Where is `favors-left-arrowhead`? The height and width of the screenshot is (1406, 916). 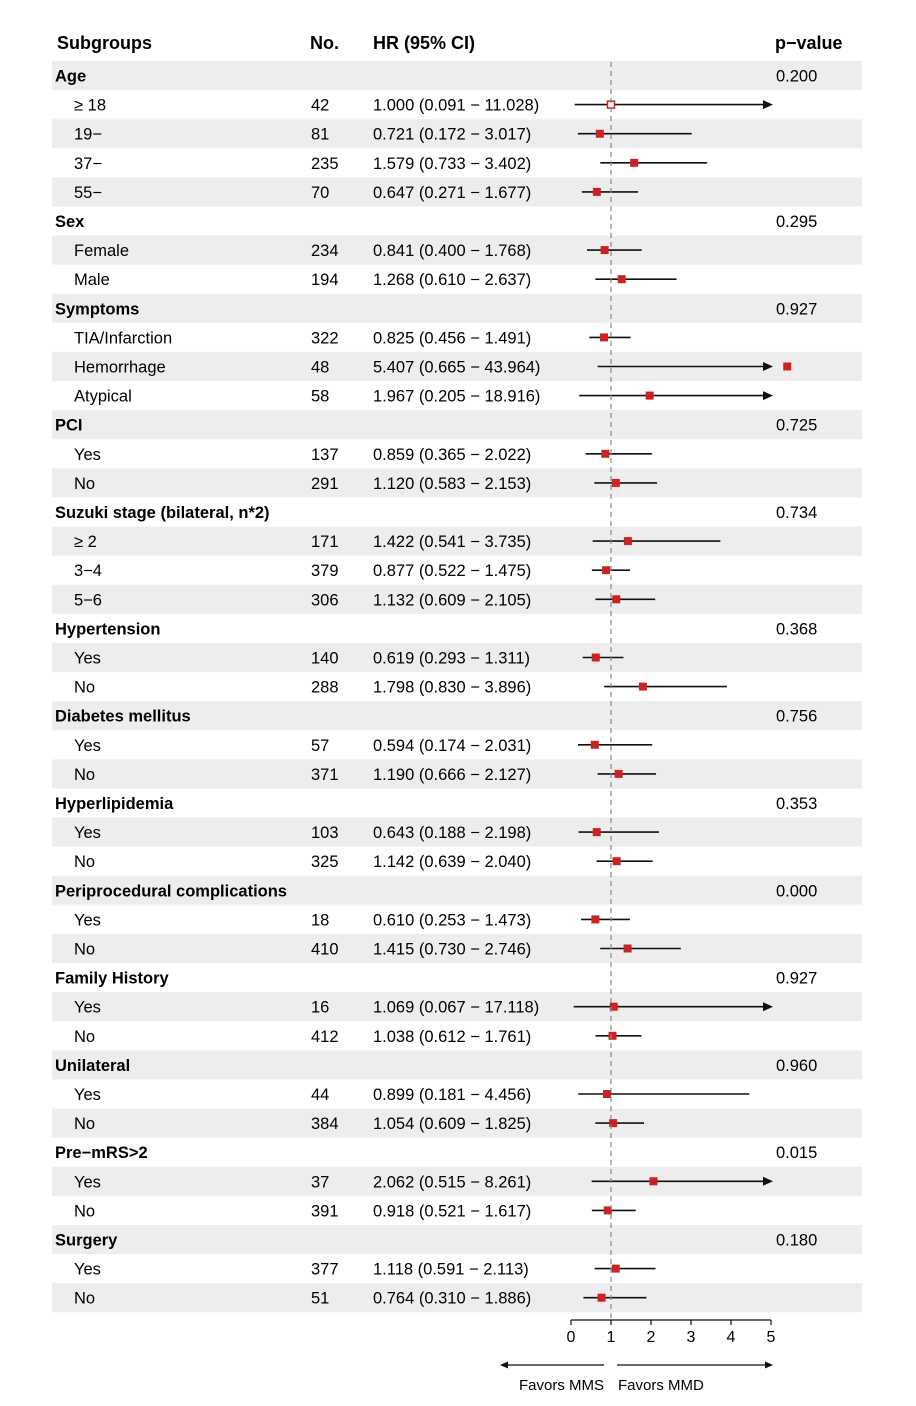
favors-left-arrowhead is located at coordinates (504, 1365).